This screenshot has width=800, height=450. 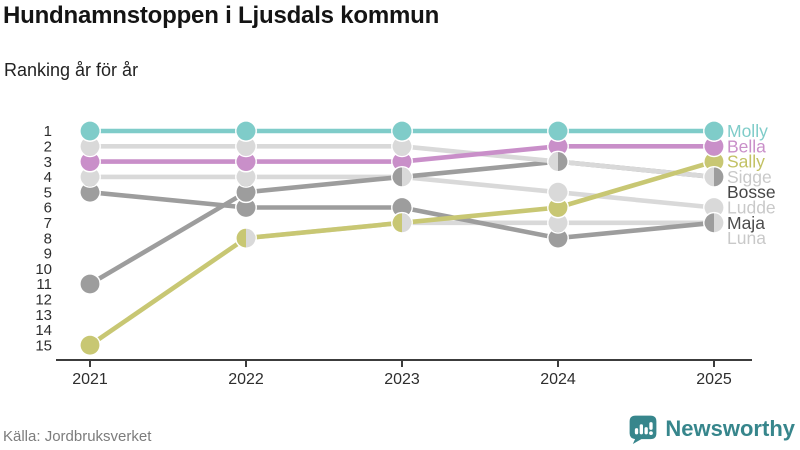 I want to click on dot-molly-2022, so click(x=246, y=131).